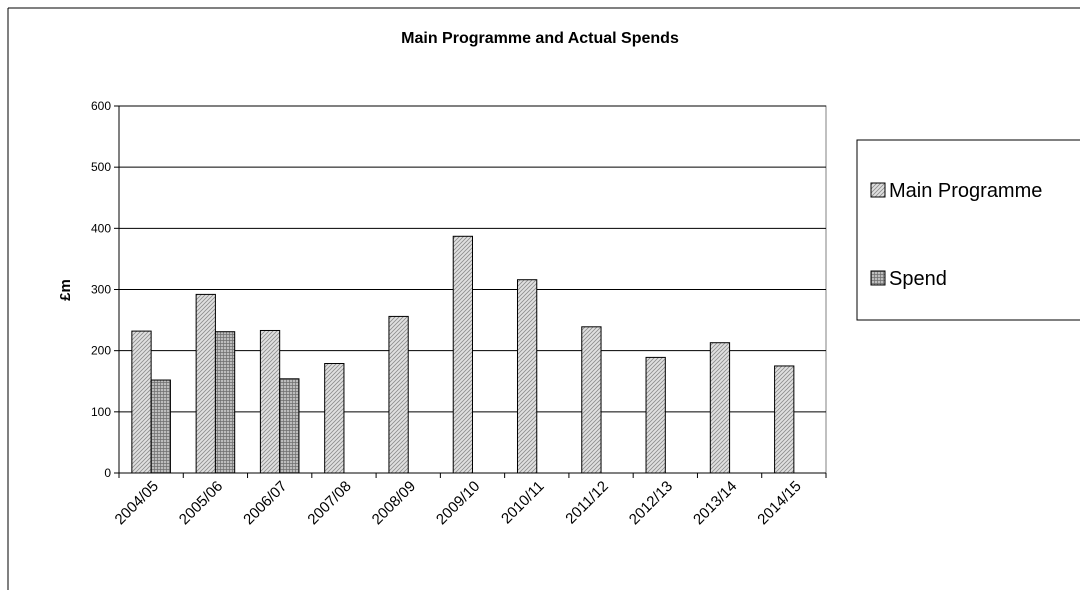 This screenshot has height=590, width=1080. I want to click on x-tick-label: 2011/12, so click(587, 503).